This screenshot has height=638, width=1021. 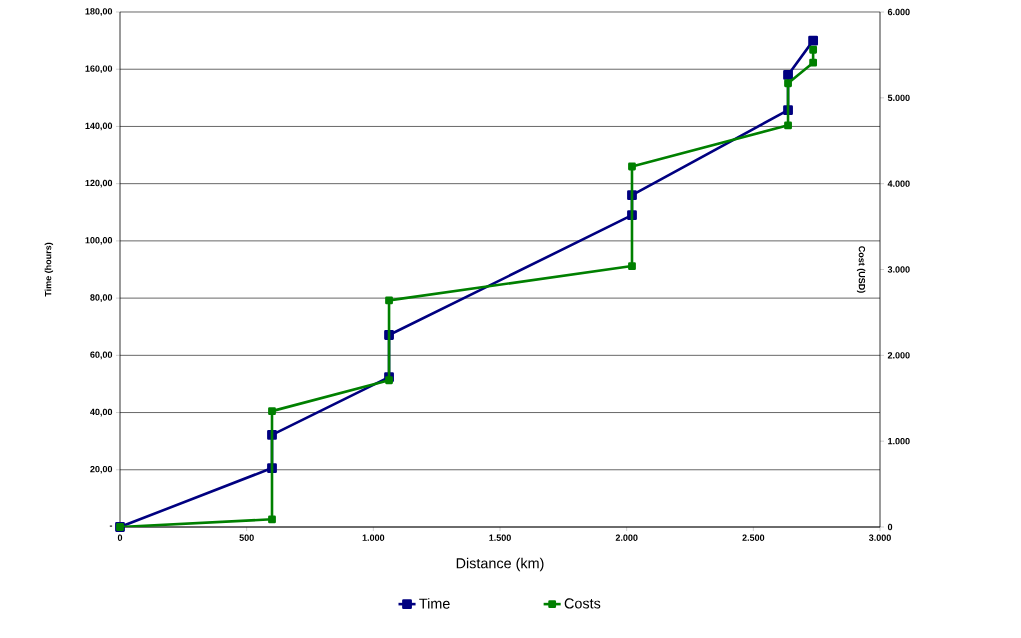 I want to click on x-tick-label: 2.000, so click(x=626, y=537).